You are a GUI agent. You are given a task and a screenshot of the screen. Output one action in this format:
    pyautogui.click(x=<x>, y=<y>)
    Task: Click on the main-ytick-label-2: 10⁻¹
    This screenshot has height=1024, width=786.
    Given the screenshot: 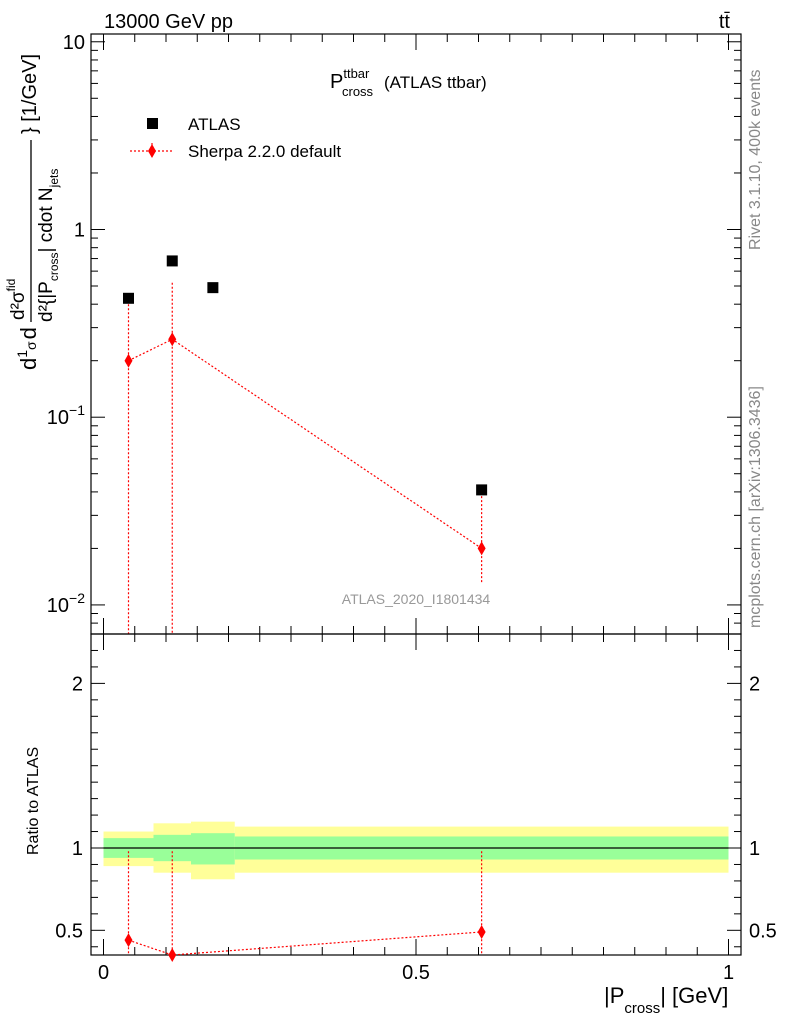 What is the action you would take?
    pyautogui.click(x=66, y=415)
    